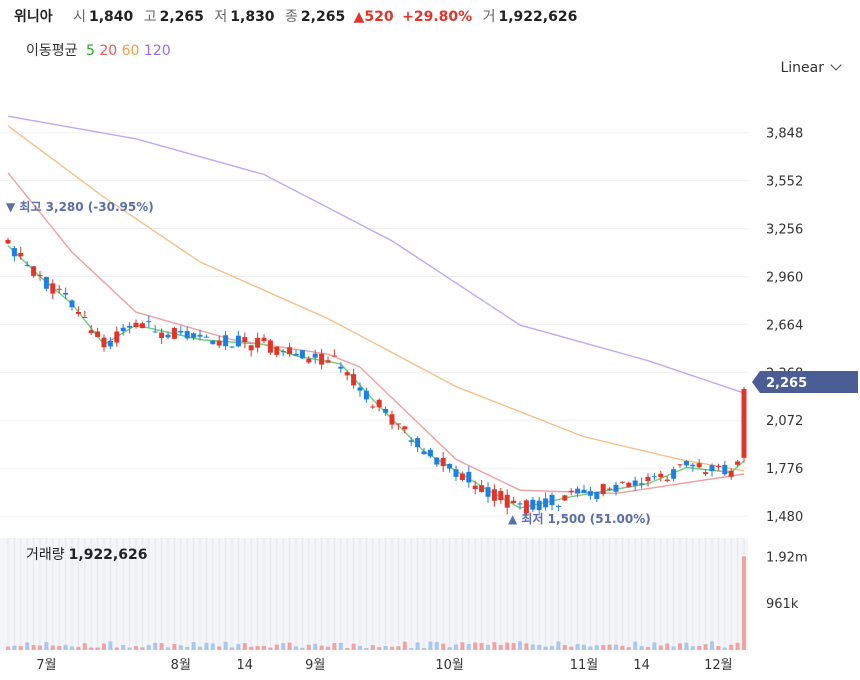 This screenshot has width=860, height=680. I want to click on y-tick-label: 3,848, so click(784, 134).